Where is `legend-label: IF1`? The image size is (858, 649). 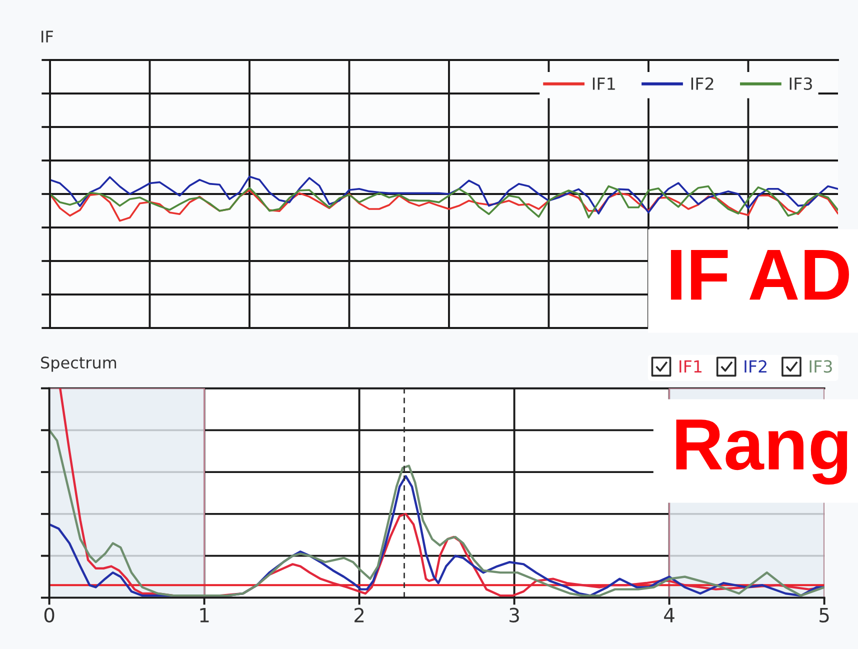 legend-label: IF1 is located at coordinates (603, 84).